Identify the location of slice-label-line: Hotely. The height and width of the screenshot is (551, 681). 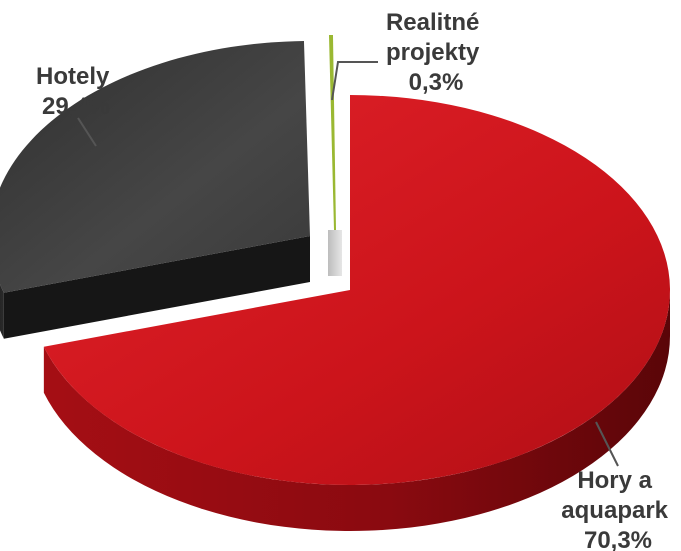
(73, 76).